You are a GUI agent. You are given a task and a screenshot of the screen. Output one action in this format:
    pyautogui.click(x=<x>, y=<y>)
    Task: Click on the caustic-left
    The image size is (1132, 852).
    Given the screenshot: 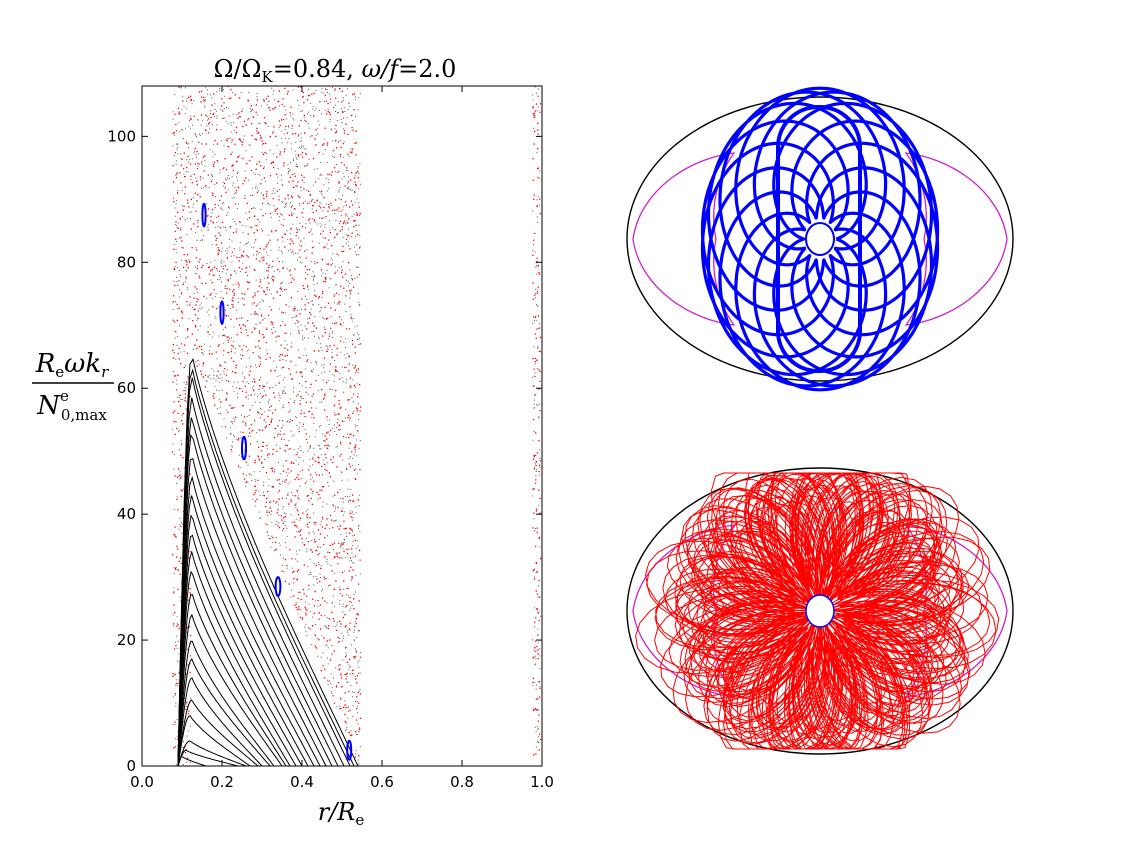 What is the action you would take?
    pyautogui.click(x=684, y=239)
    